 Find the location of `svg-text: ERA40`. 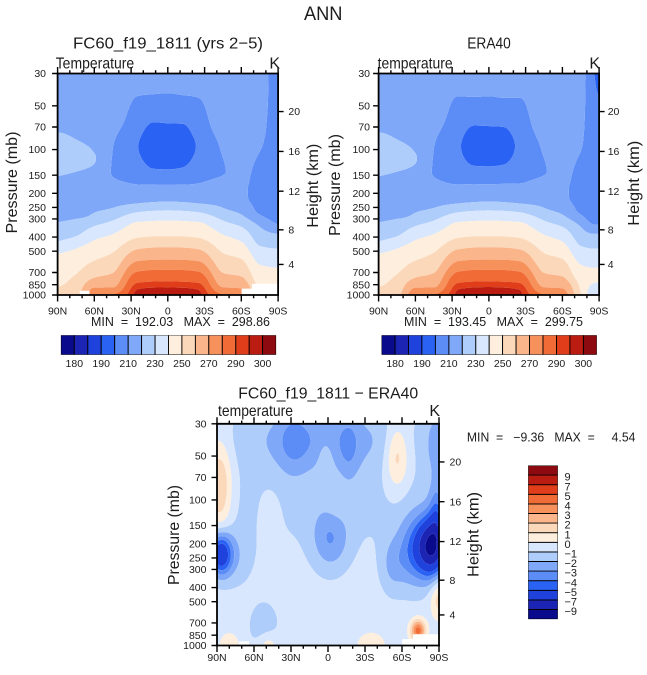

svg-text: ERA40 is located at coordinates (489, 44).